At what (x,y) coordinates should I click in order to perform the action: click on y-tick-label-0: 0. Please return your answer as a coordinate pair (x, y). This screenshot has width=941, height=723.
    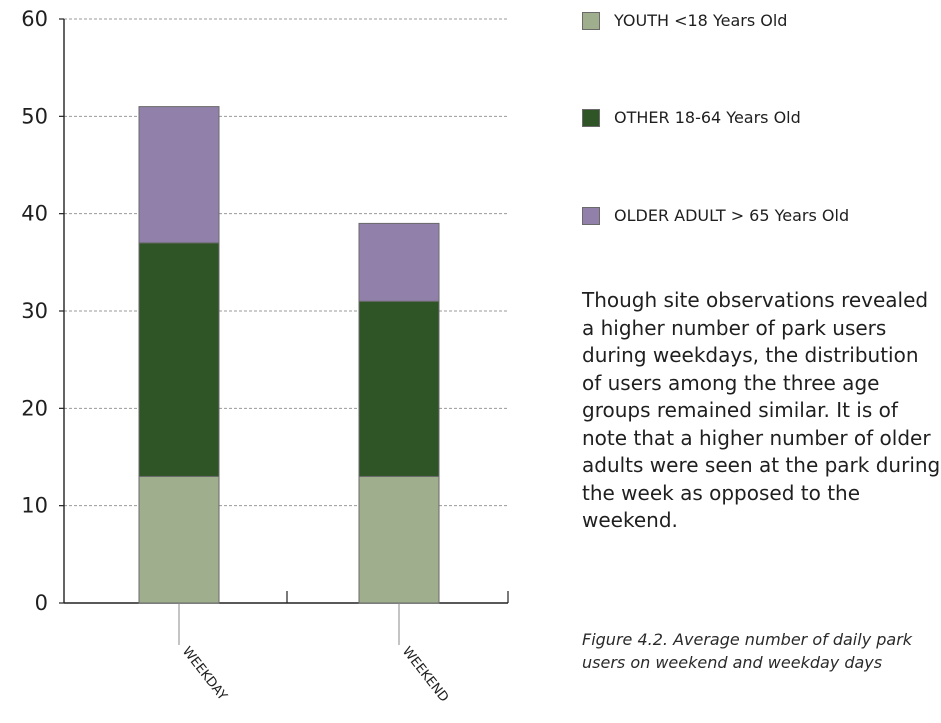
    Looking at the image, I should click on (41, 603).